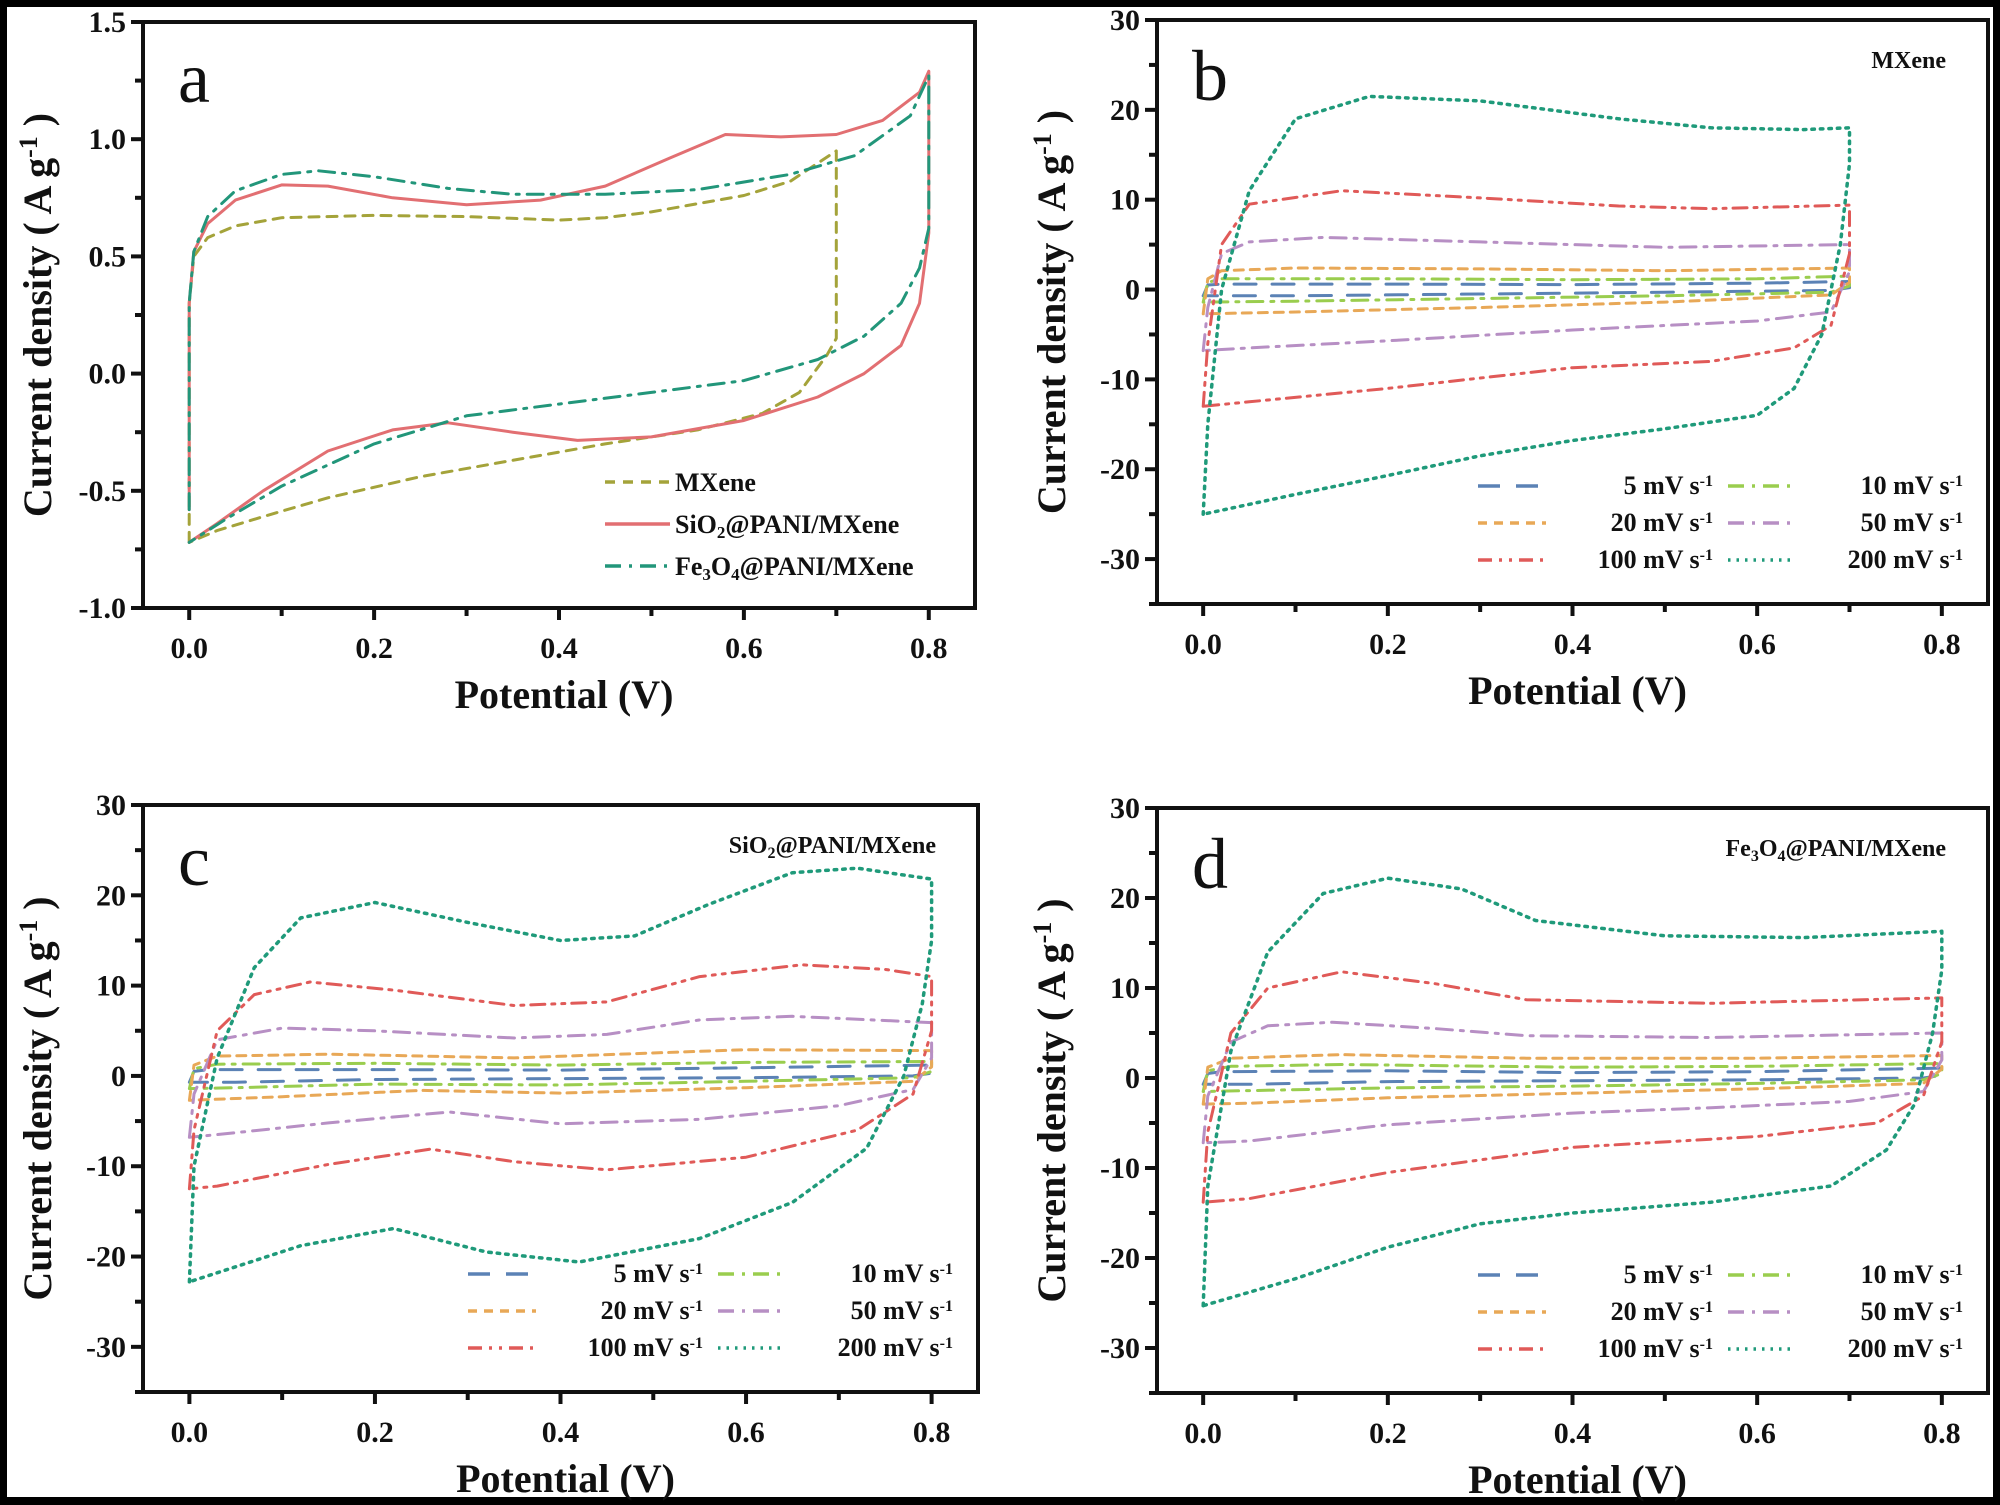  What do you see at coordinates (194, 78) in the screenshot?
I see `panel-letter: a` at bounding box center [194, 78].